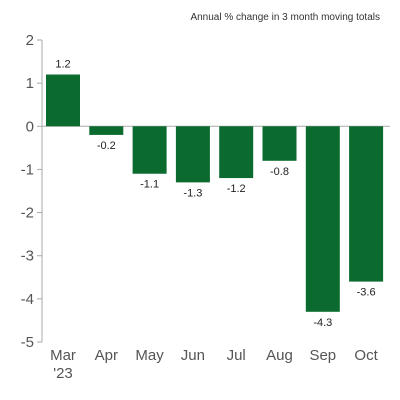  I want to click on y-tick-label: -4, so click(27, 299).